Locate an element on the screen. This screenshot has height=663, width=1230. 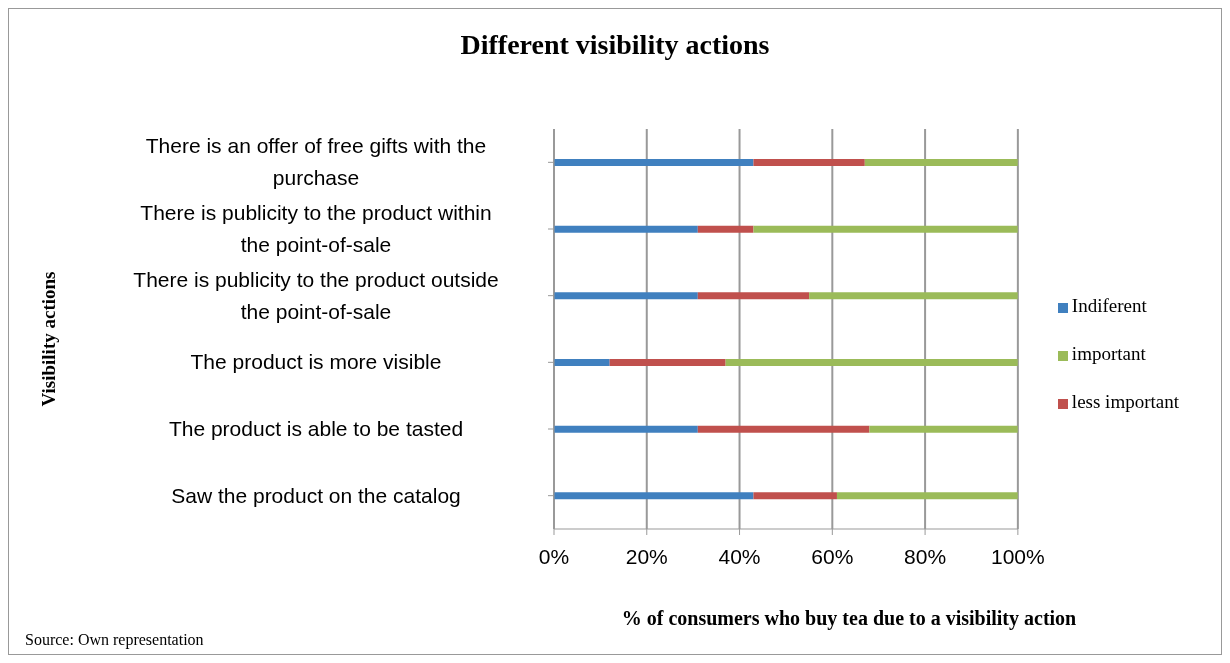
x-tick-label: 60% is located at coordinates (832, 556).